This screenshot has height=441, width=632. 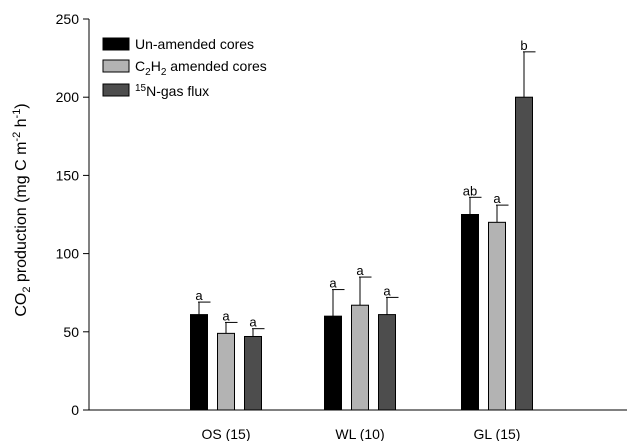 I want to click on legend-swatch-c2h2, so click(x=116, y=66).